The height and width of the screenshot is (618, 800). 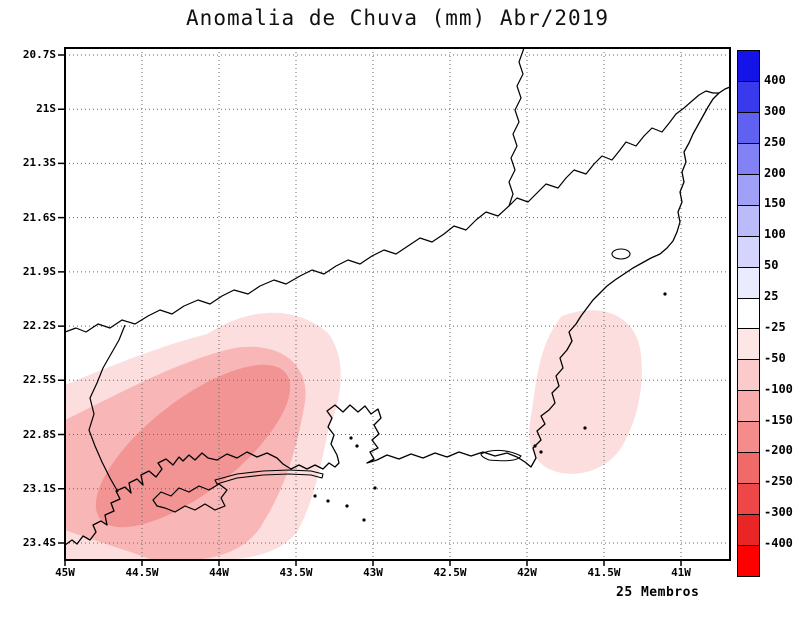 I want to click on anomaly-fill-dark-southwest, so click(x=193, y=446).